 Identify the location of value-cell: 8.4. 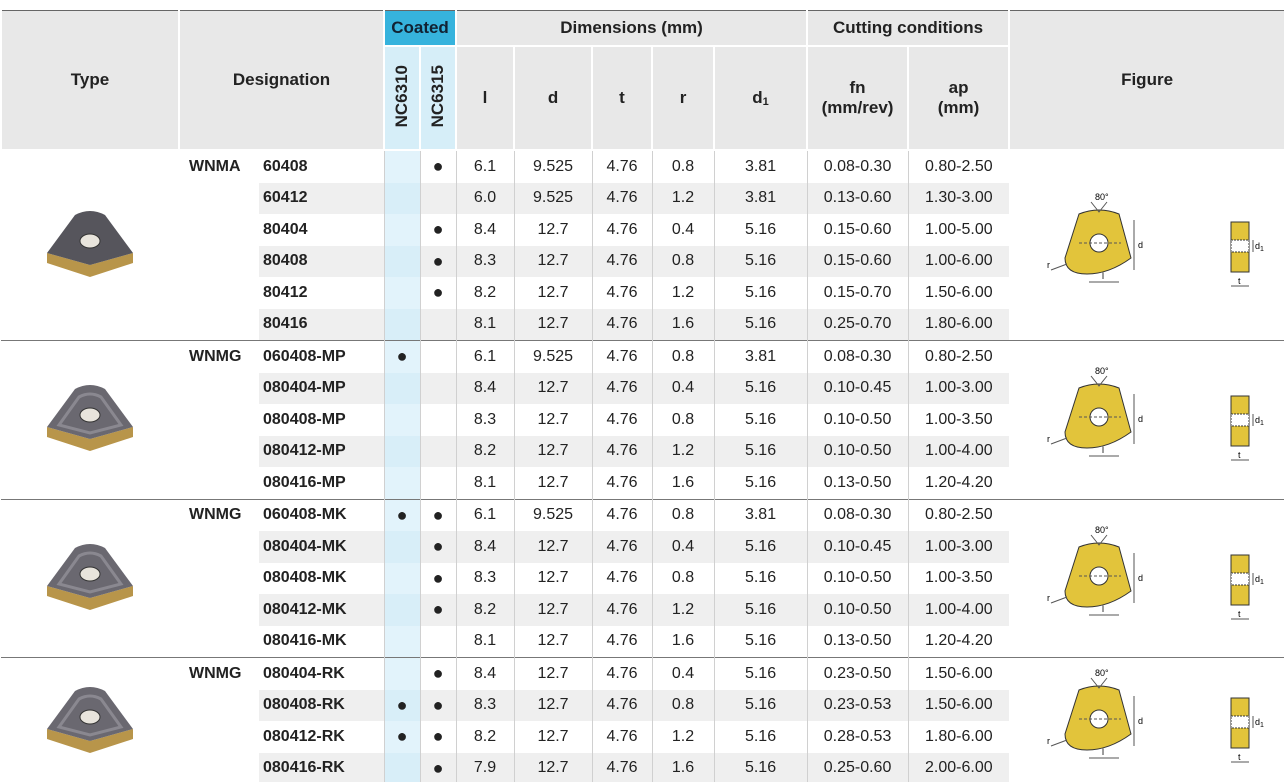
(485, 547).